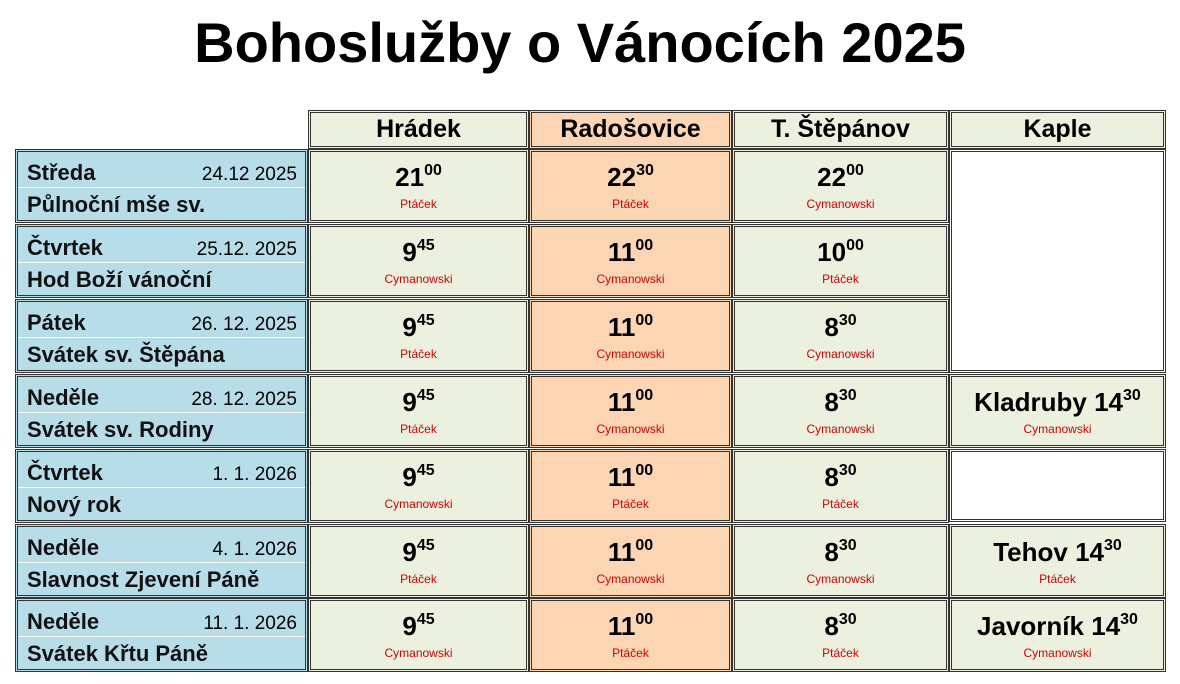  I want to click on feast: Nový rok, so click(74, 504).